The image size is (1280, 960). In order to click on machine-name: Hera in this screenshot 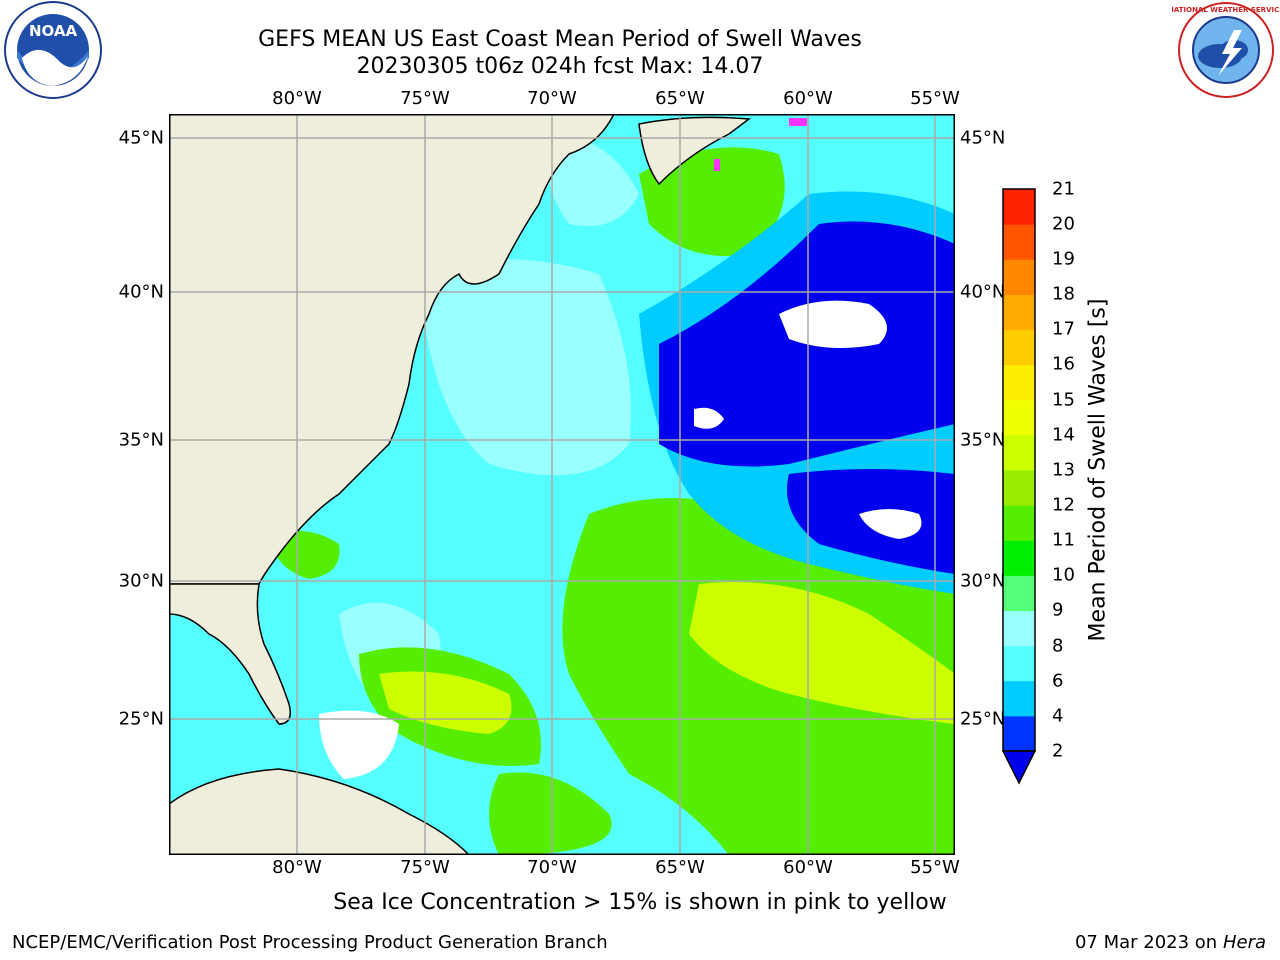, I will do `click(1244, 942)`.